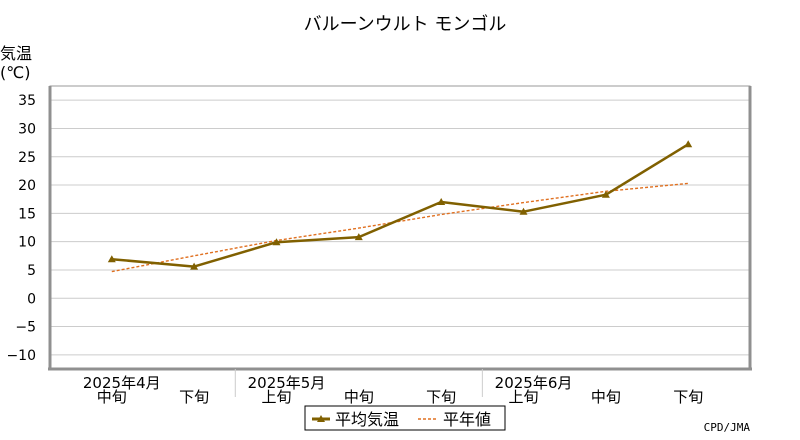 The image size is (800, 440). What do you see at coordinates (287, 383) in the screenshot?
I see `x-month-label: 2025年5月` at bounding box center [287, 383].